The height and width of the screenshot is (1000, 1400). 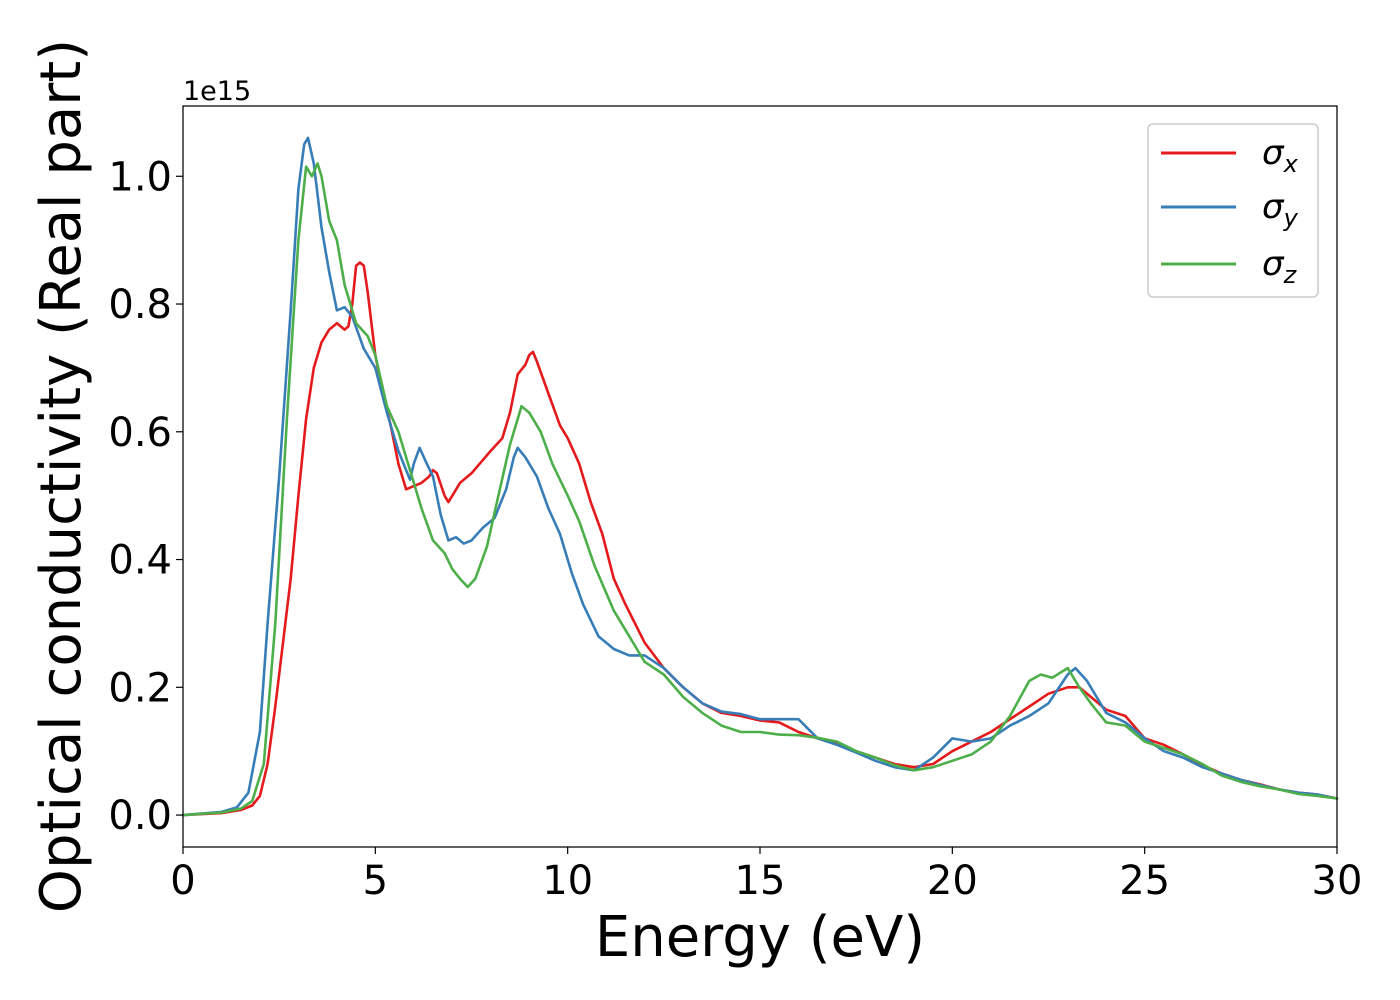 What do you see at coordinates (952, 881) in the screenshot?
I see `x-tick-label: 20` at bounding box center [952, 881].